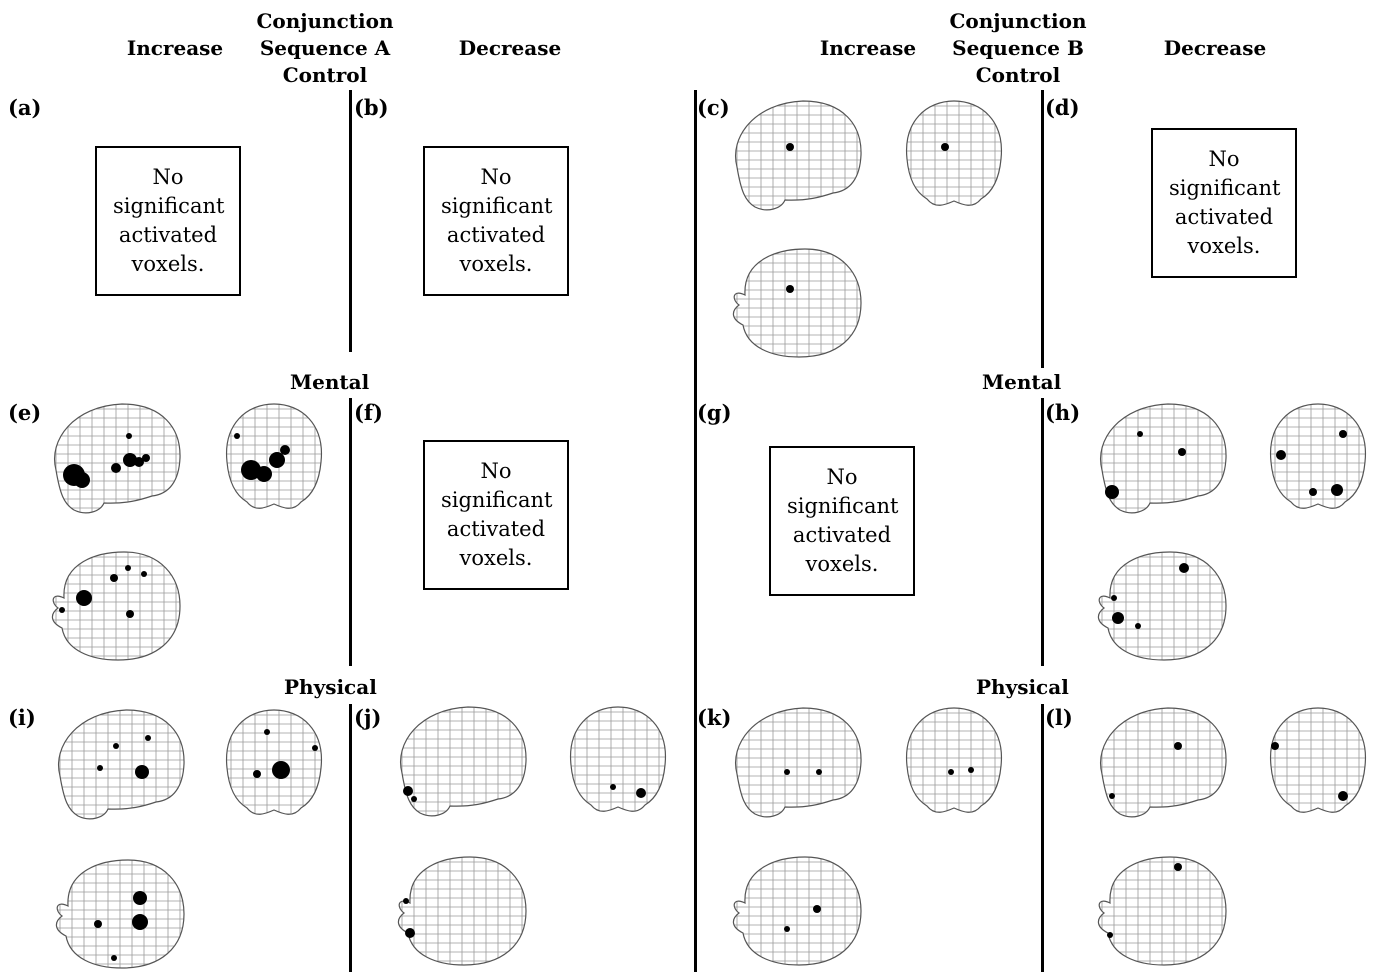 The width and height of the screenshot is (1383, 972). Describe the element at coordinates (325, 75) in the screenshot. I see `header-conjunction-a-line3: Control` at that location.